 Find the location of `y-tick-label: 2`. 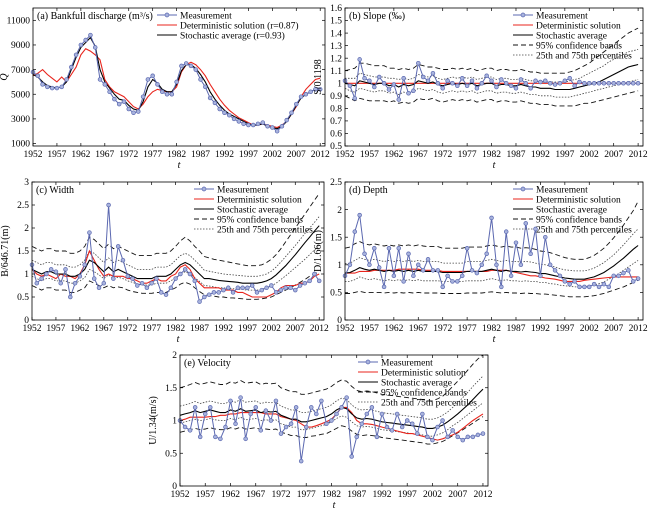

y-tick-label: 2 is located at coordinates (26, 229).